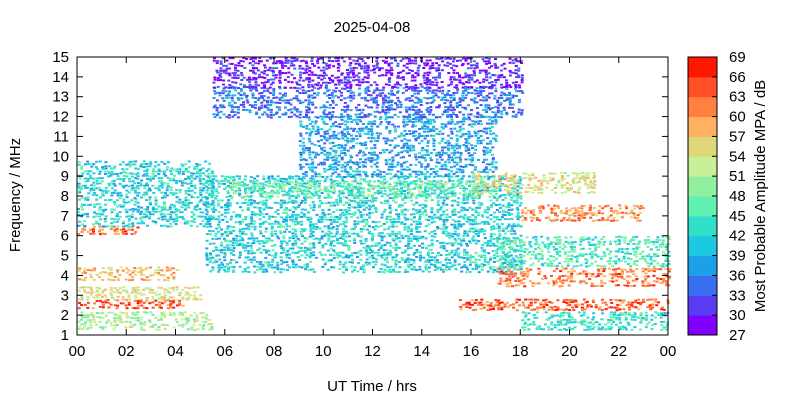  Describe the element at coordinates (15, 195) in the screenshot. I see `y-axis-label: Frequency / MHz` at that location.